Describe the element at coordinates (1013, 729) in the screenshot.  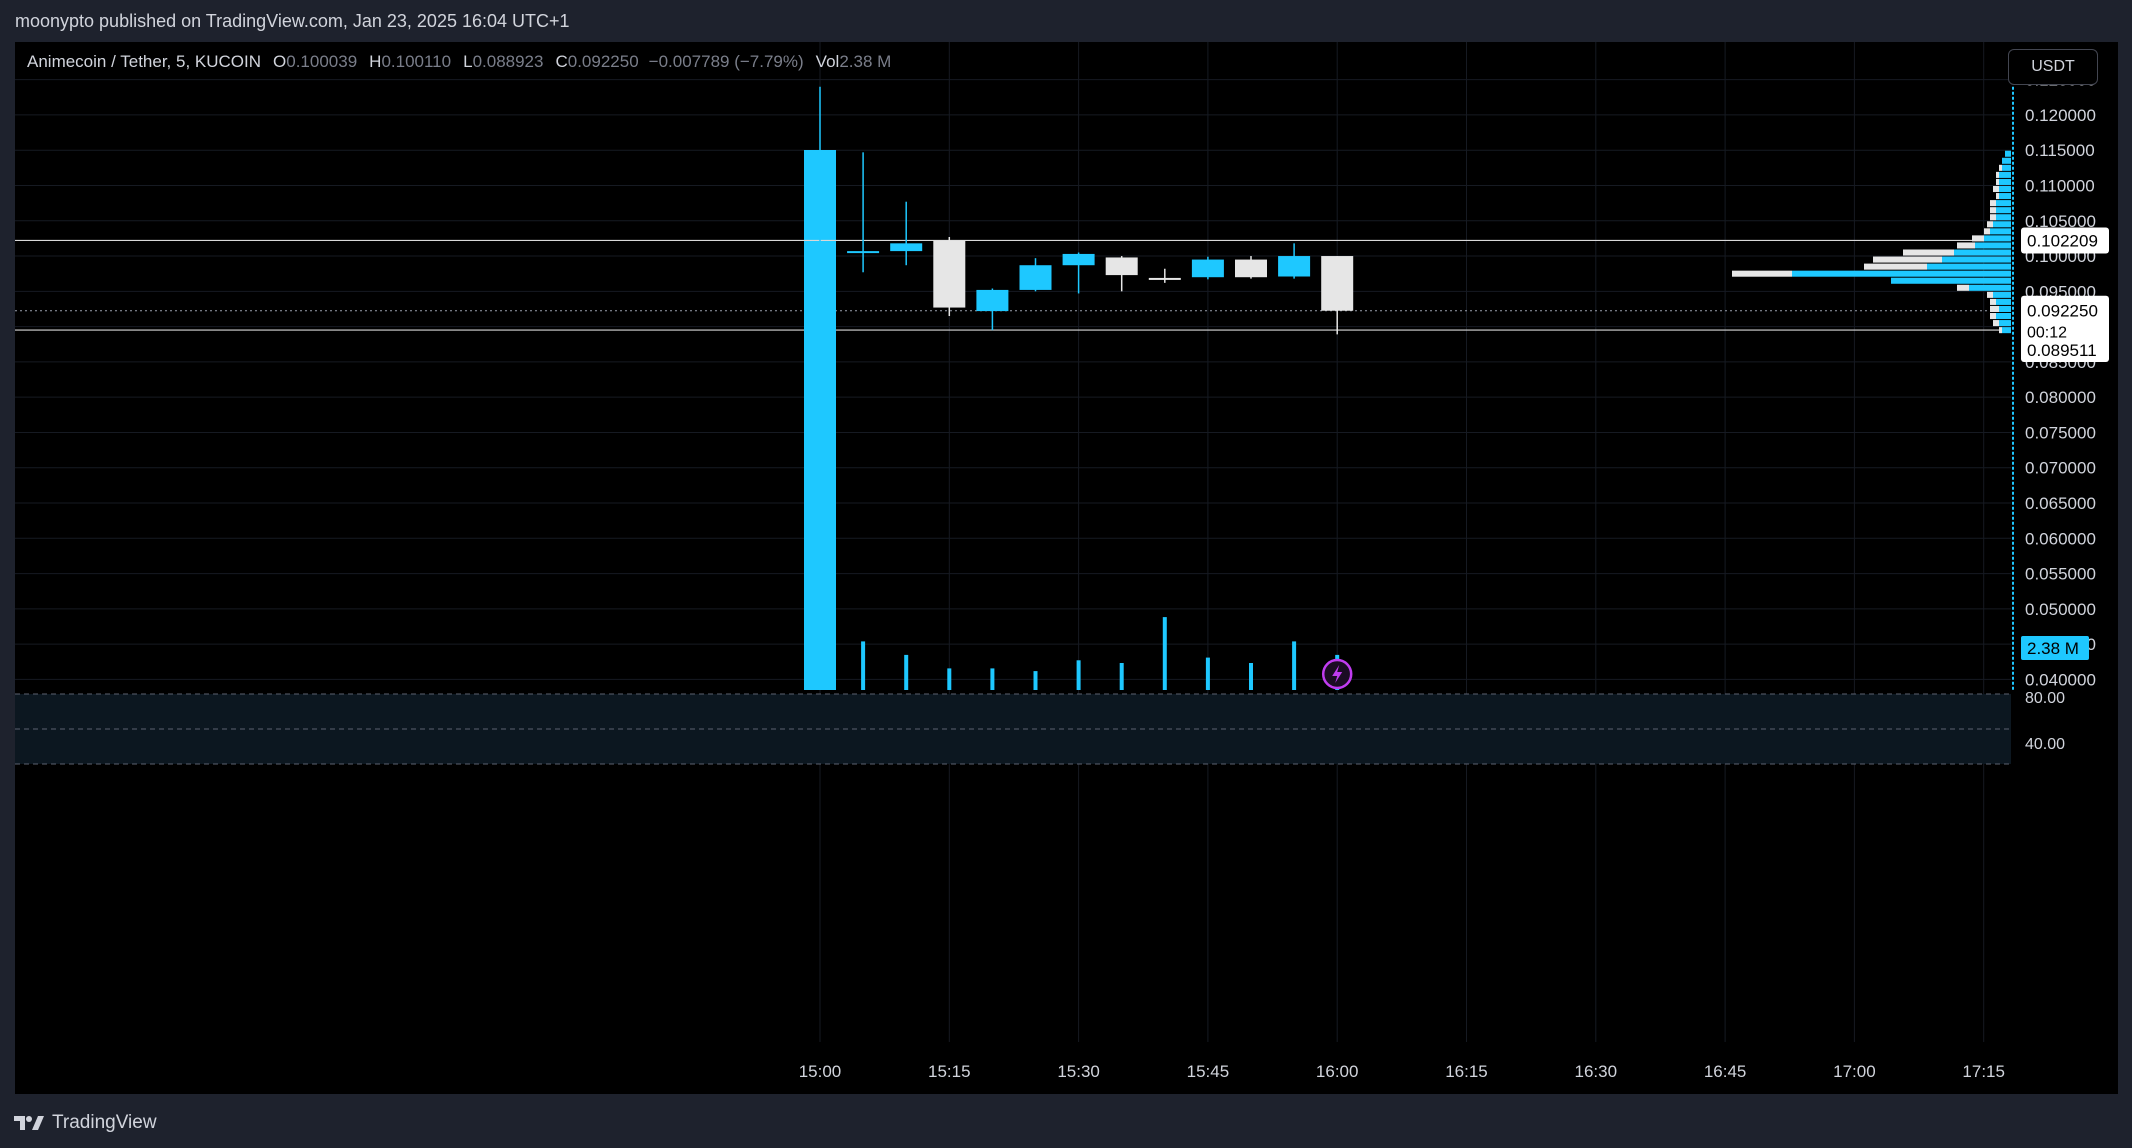
I see `oscillator-background` at that location.